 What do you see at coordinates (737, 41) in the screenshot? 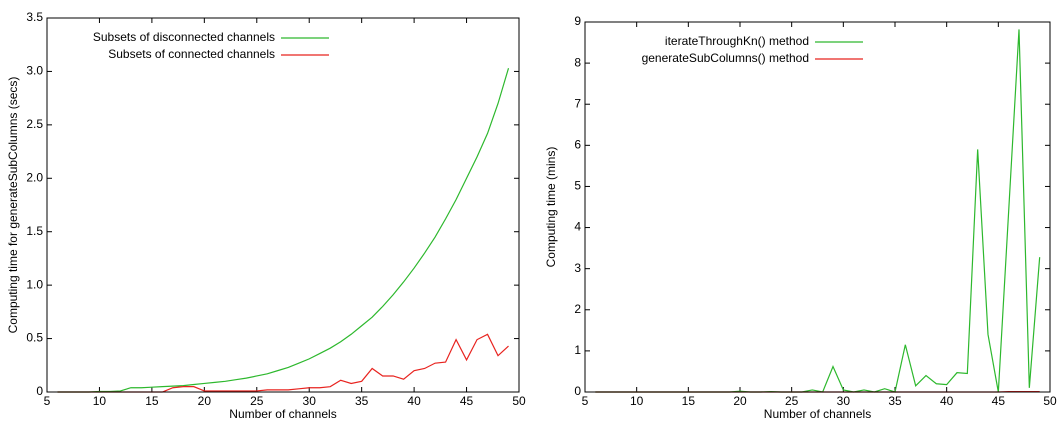
I see `legend-label: iterateThroughKn() method` at bounding box center [737, 41].